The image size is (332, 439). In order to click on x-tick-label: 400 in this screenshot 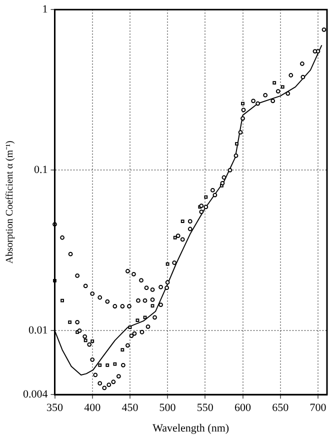, I will do `click(93, 408)`.